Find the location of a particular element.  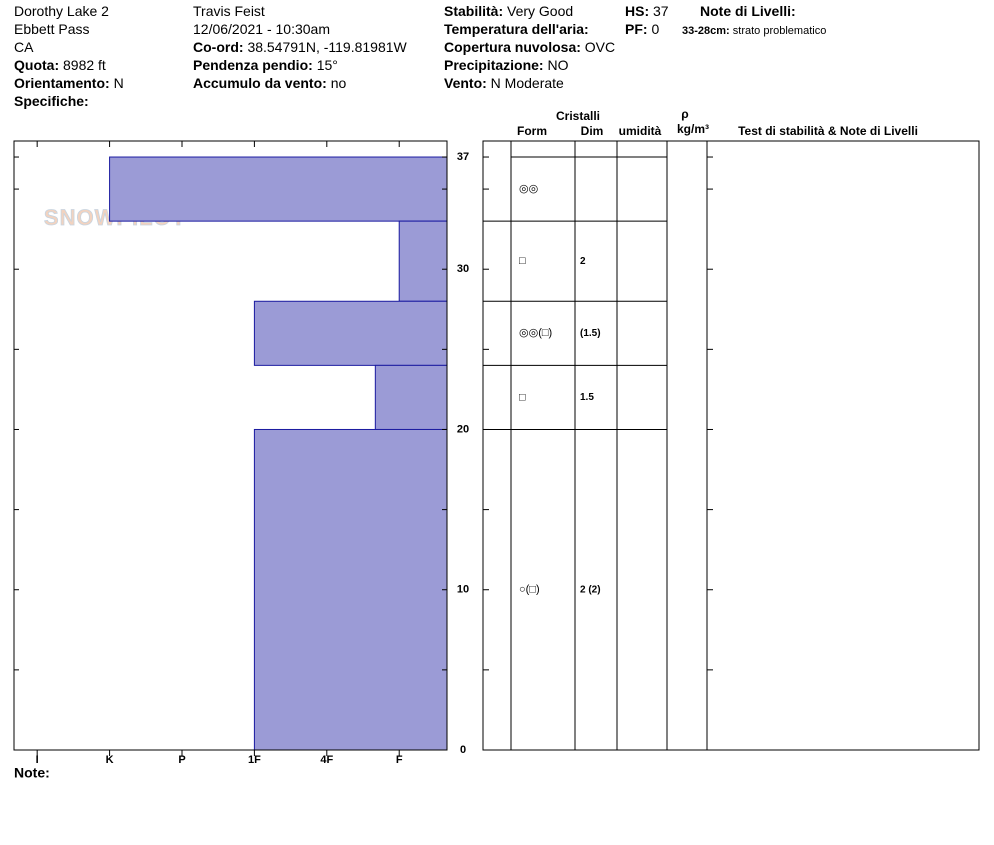

crystal-dim: 2 is located at coordinates (583, 261).